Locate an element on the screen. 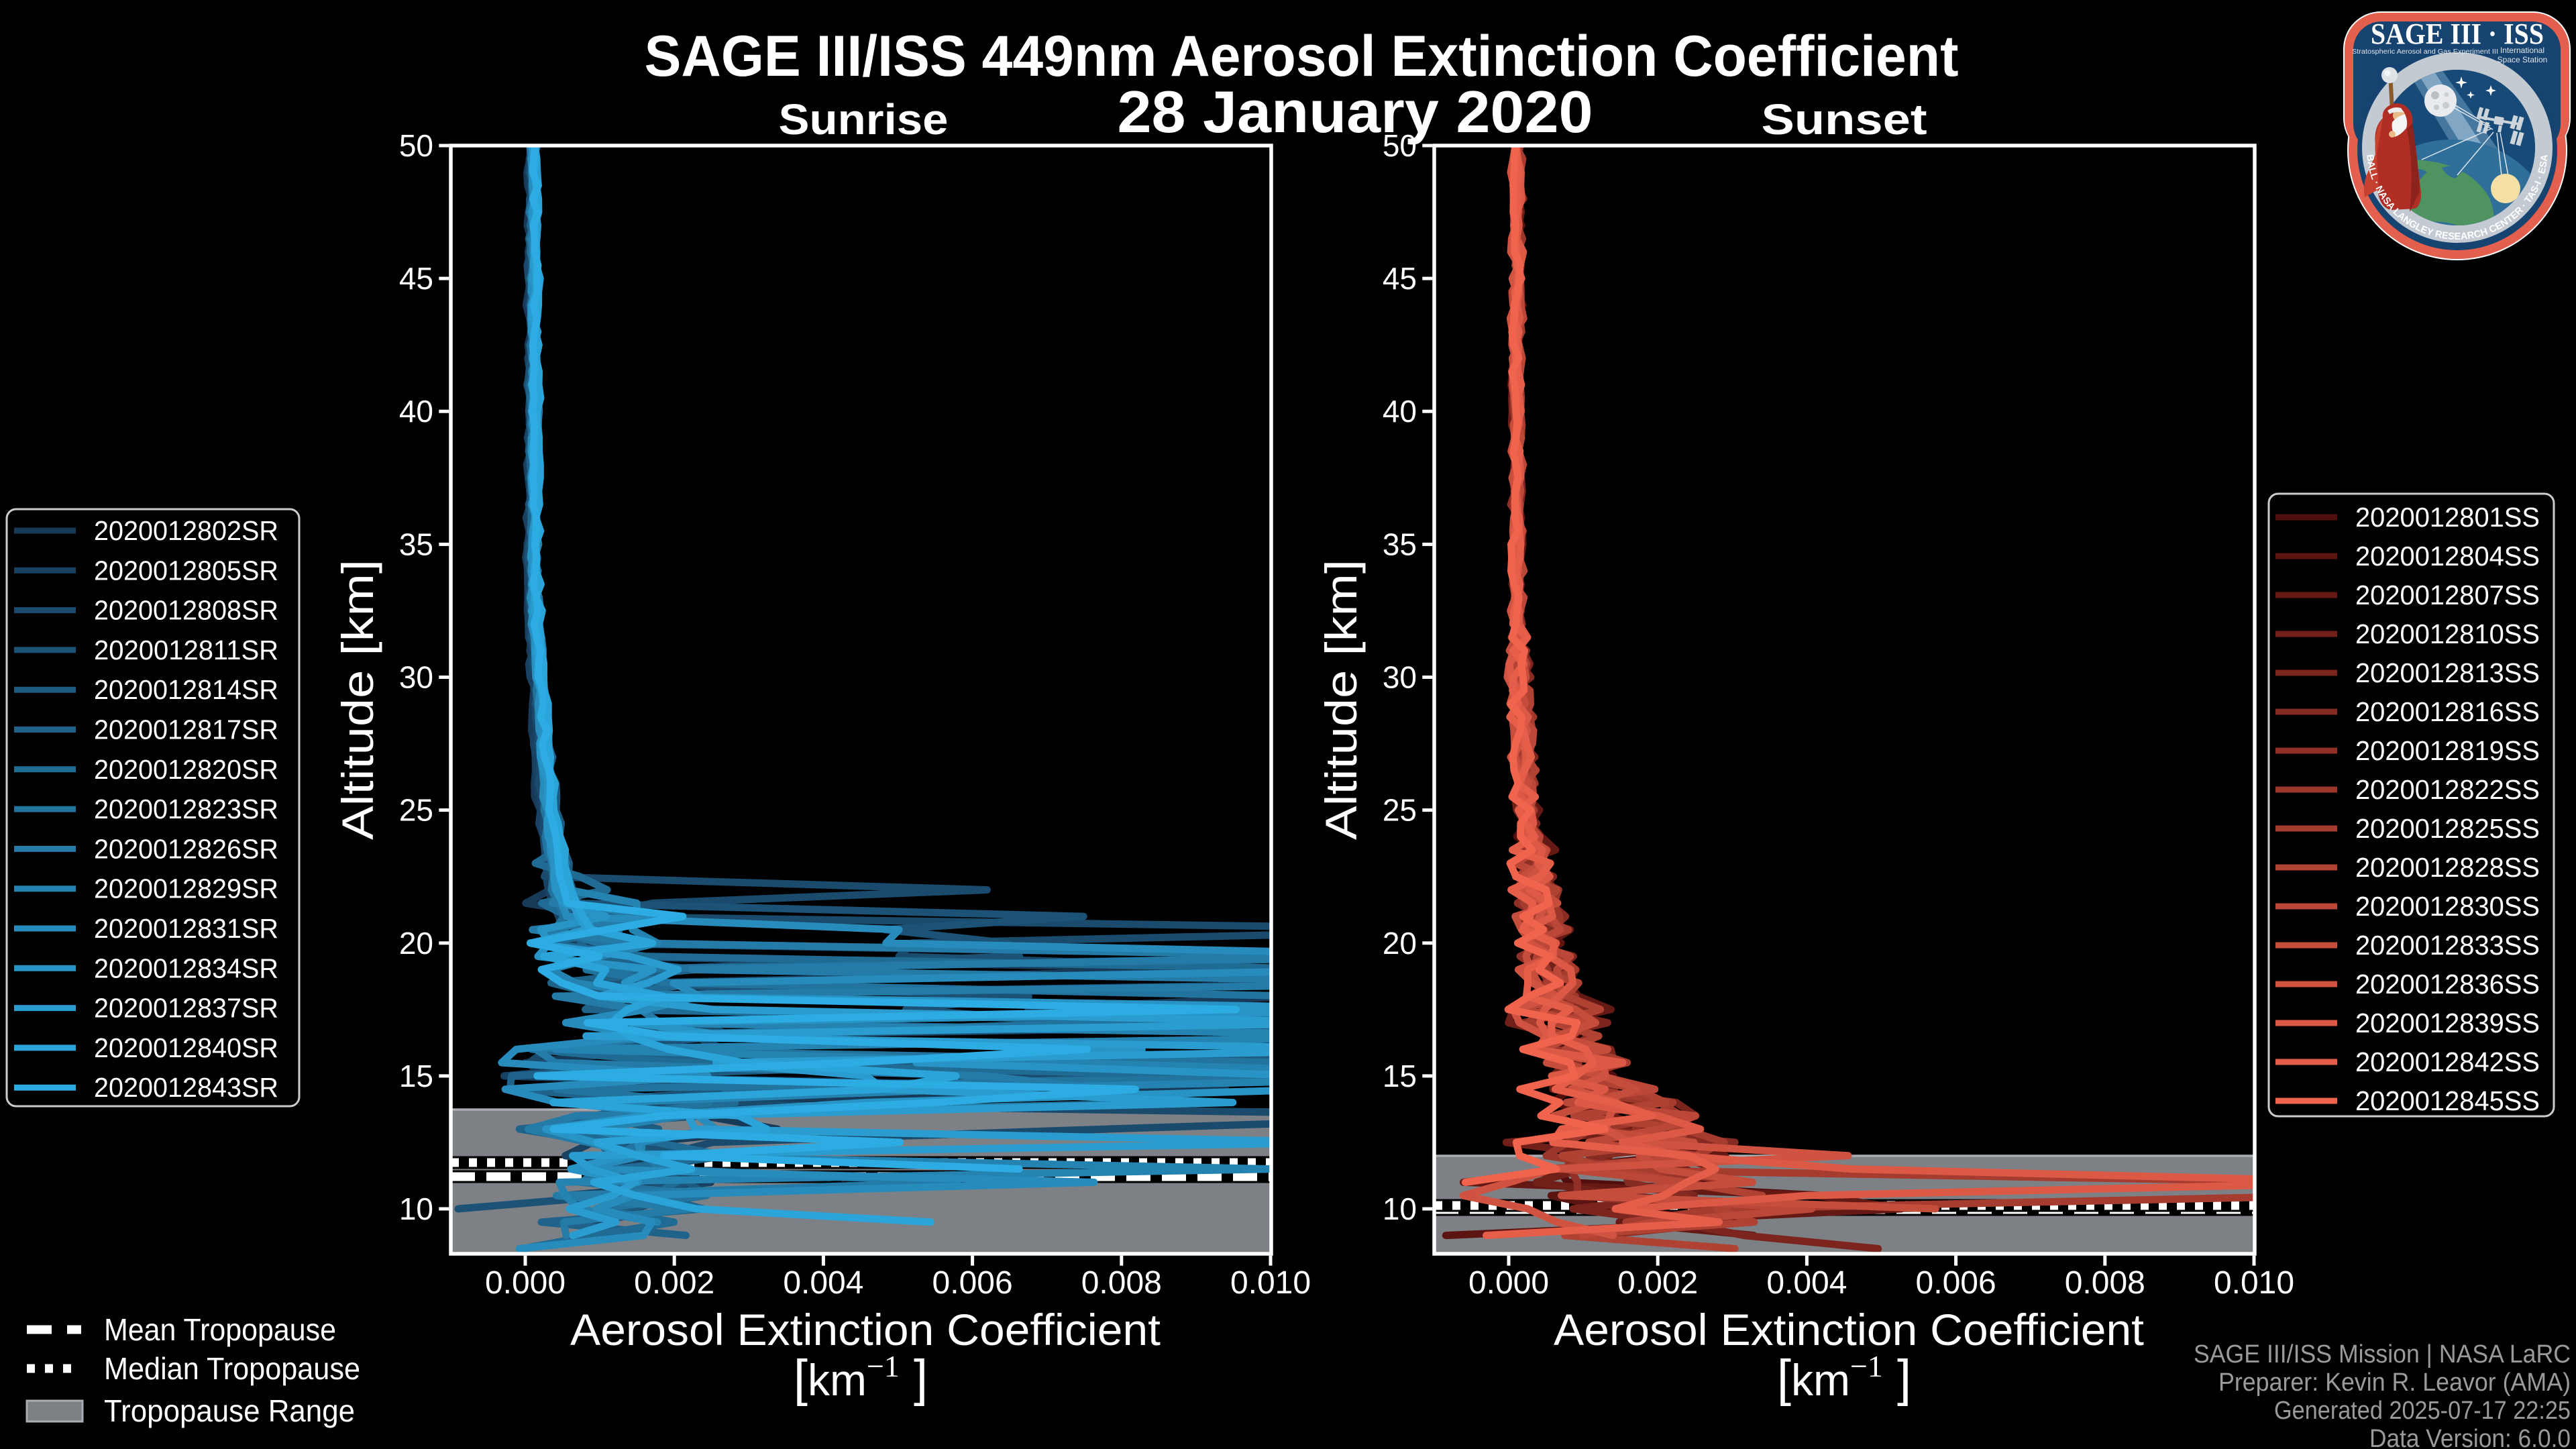 The width and height of the screenshot is (2576, 1449). svg-text: 2020012833SS is located at coordinates (2447, 945).